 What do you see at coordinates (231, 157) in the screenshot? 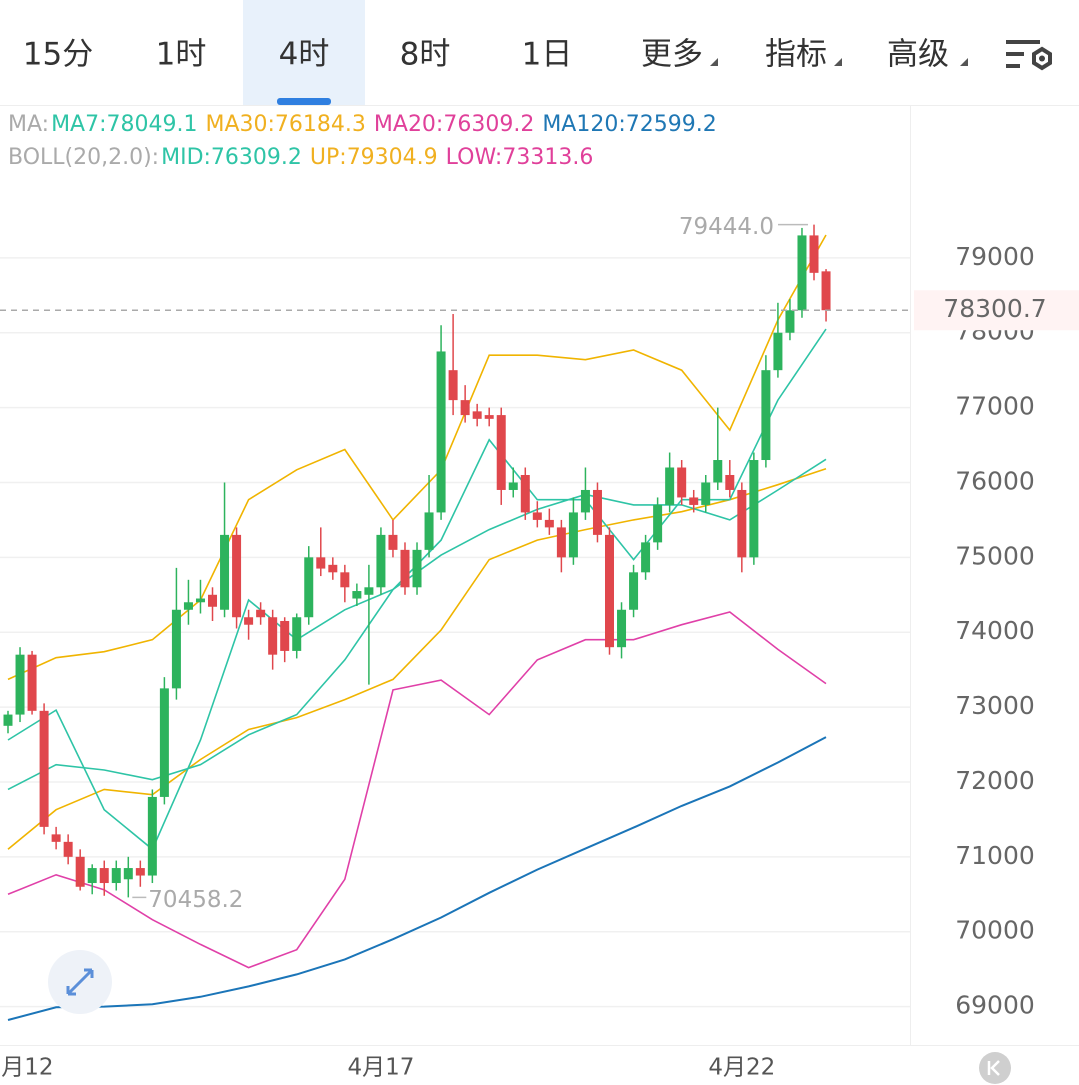
I see `legend-entry: MID:76309.2` at bounding box center [231, 157].